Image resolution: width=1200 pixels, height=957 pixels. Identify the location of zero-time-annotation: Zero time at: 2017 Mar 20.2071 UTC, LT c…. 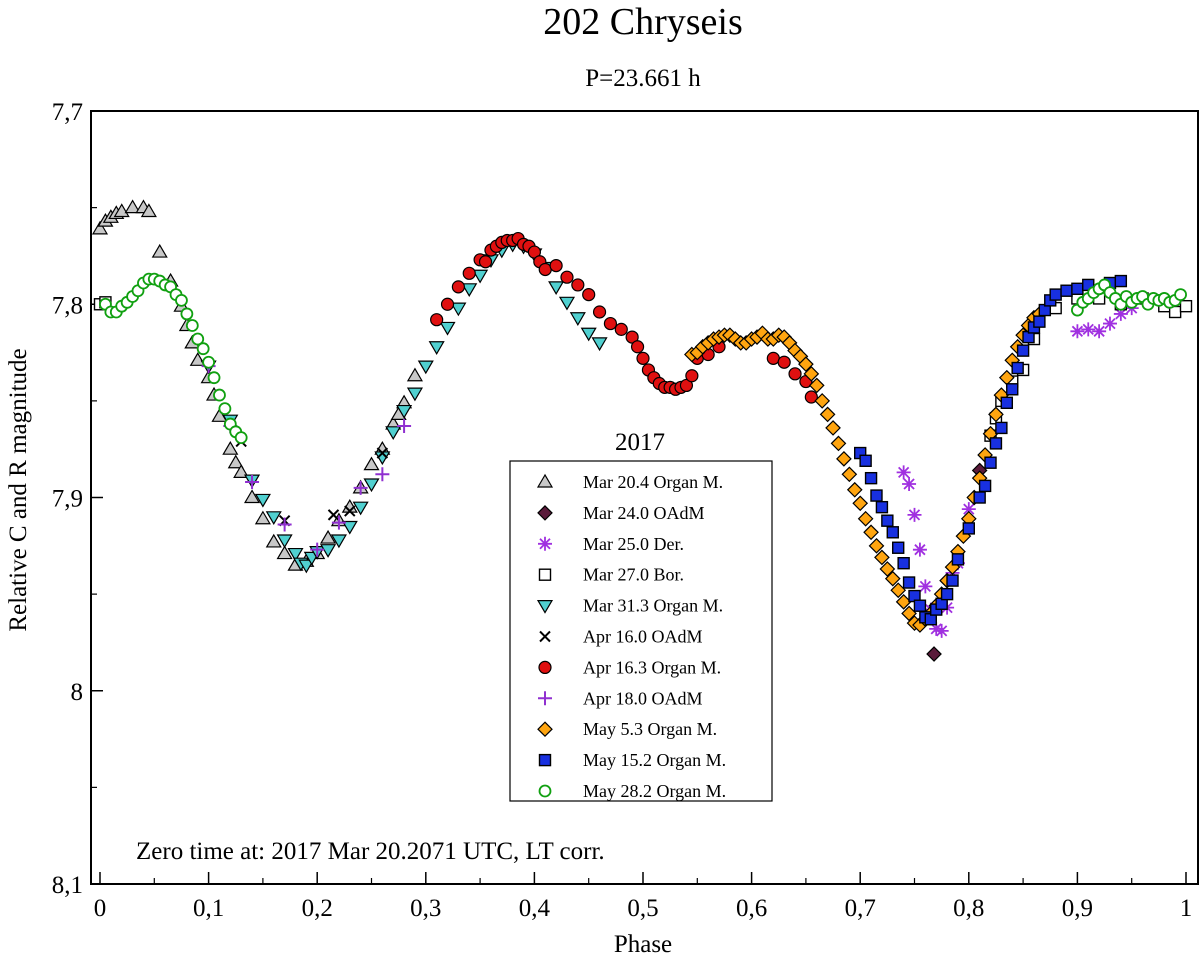
(370, 851).